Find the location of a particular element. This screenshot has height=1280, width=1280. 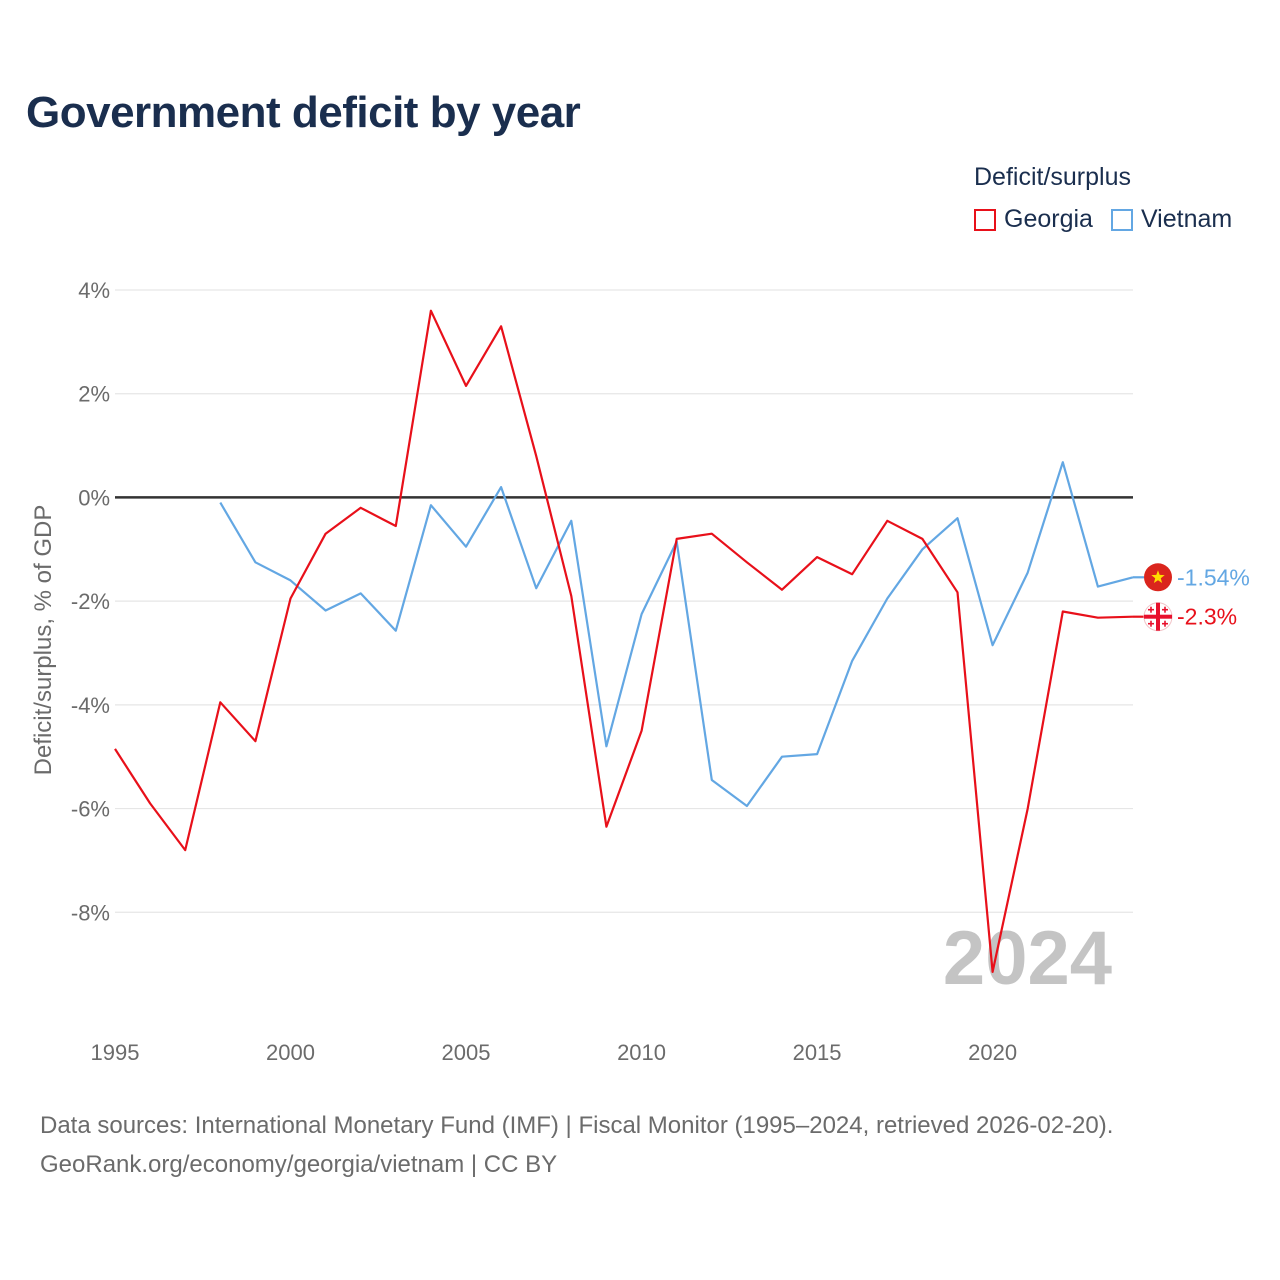

star-icon is located at coordinates (1158, 576).